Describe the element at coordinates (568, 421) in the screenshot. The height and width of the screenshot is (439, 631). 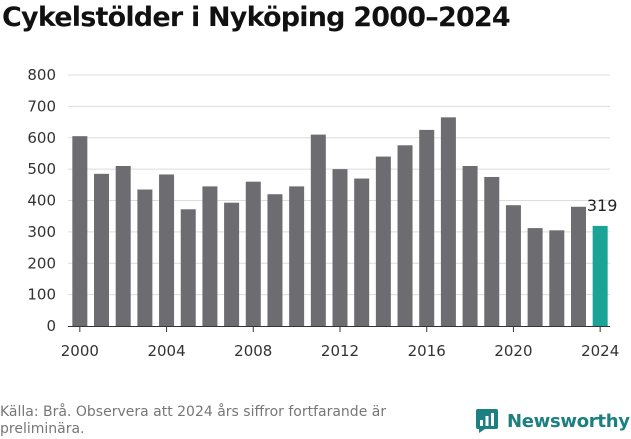
I see `brand-name: Newsworthy` at that location.